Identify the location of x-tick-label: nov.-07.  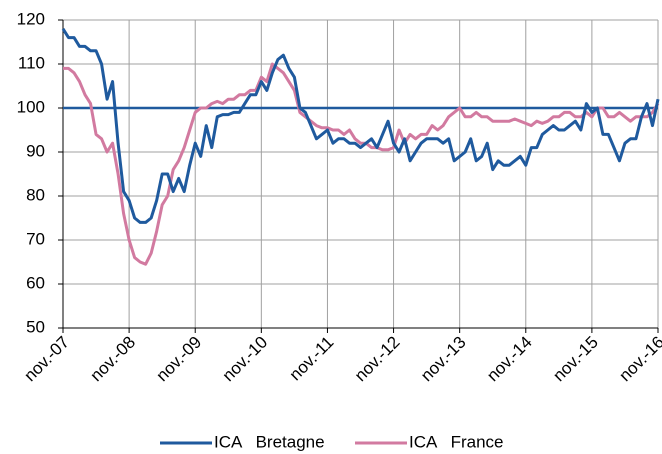
(46, 359).